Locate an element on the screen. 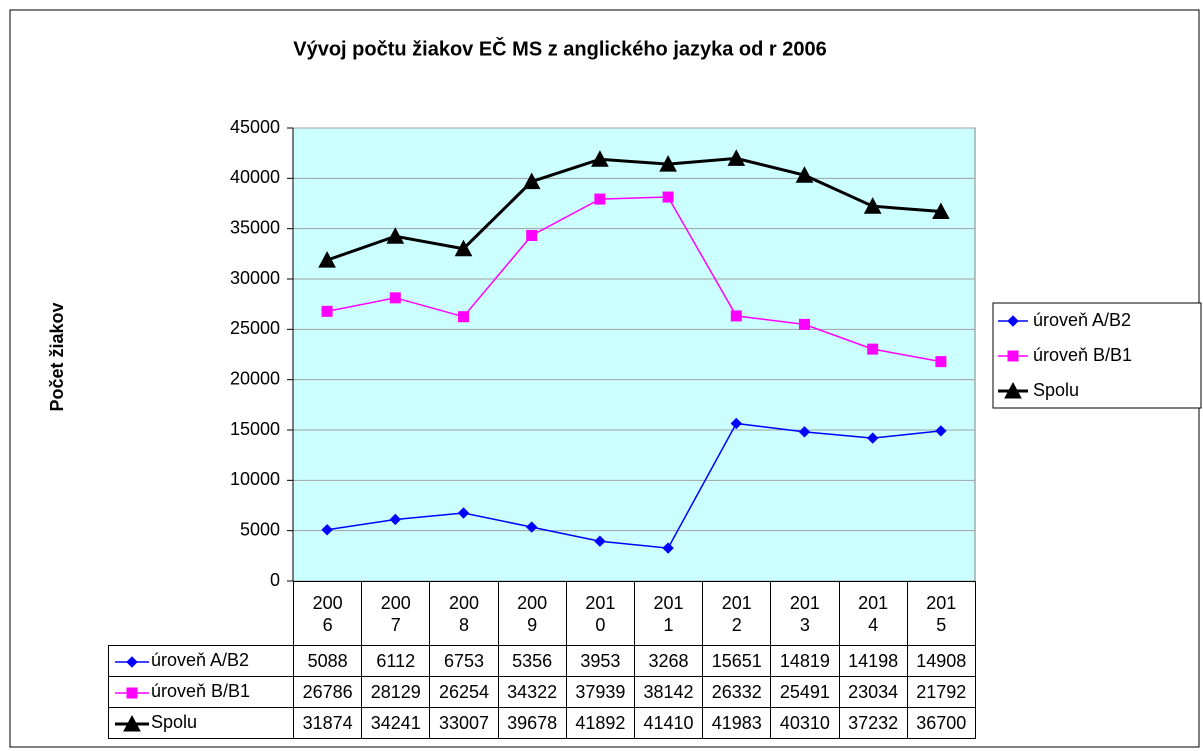 This screenshot has width=1203, height=751. legend-label: úroveň A/B2 is located at coordinates (1082, 320).